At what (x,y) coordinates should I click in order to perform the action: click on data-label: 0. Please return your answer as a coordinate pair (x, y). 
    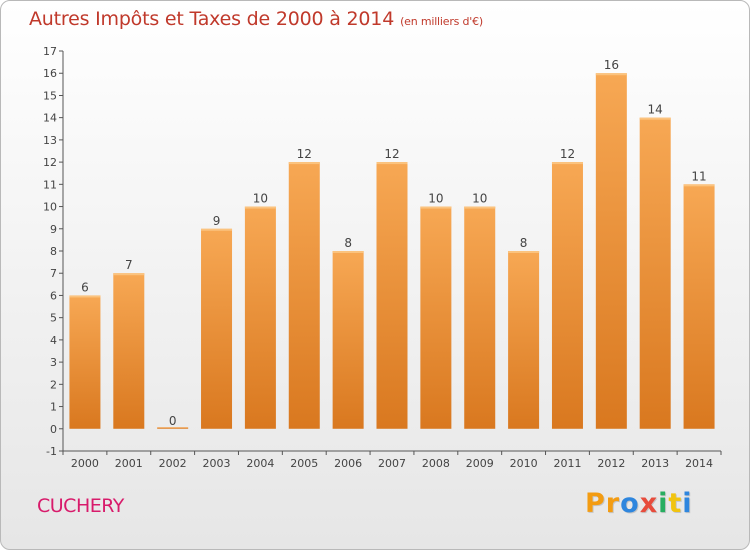
    Looking at the image, I should click on (173, 421).